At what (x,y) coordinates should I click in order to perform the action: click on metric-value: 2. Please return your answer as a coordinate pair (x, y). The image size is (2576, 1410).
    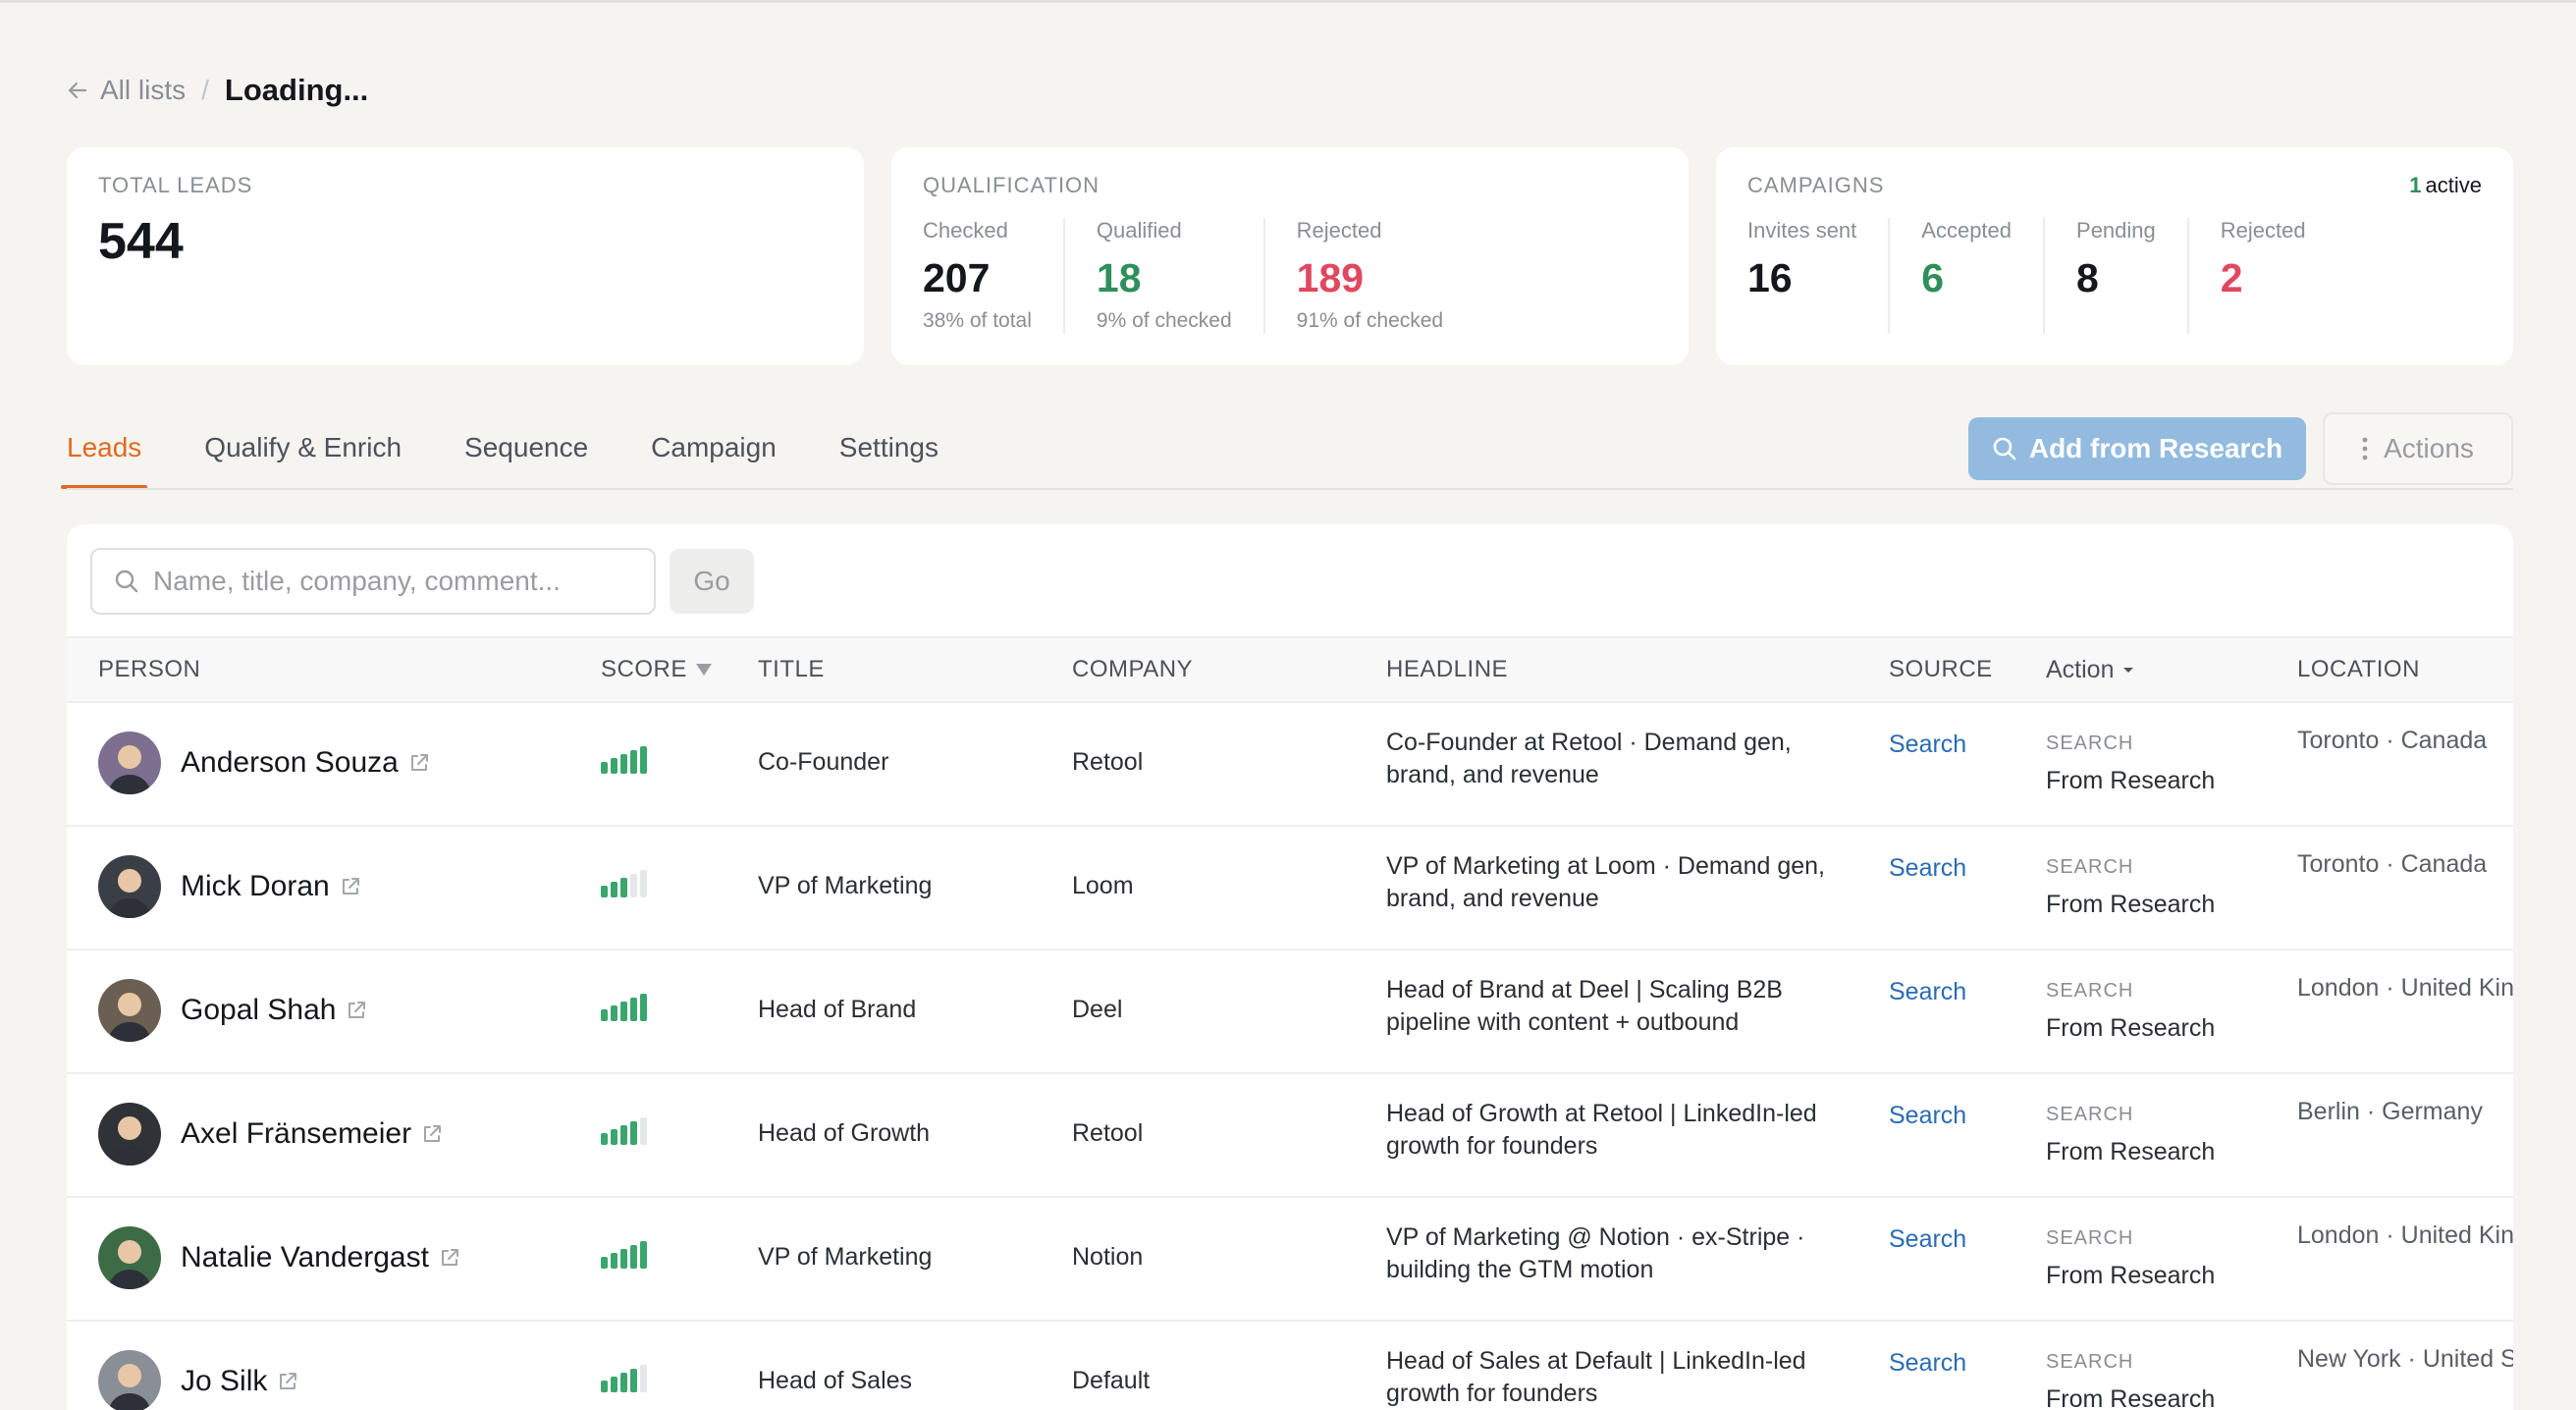
    Looking at the image, I should click on (2231, 277).